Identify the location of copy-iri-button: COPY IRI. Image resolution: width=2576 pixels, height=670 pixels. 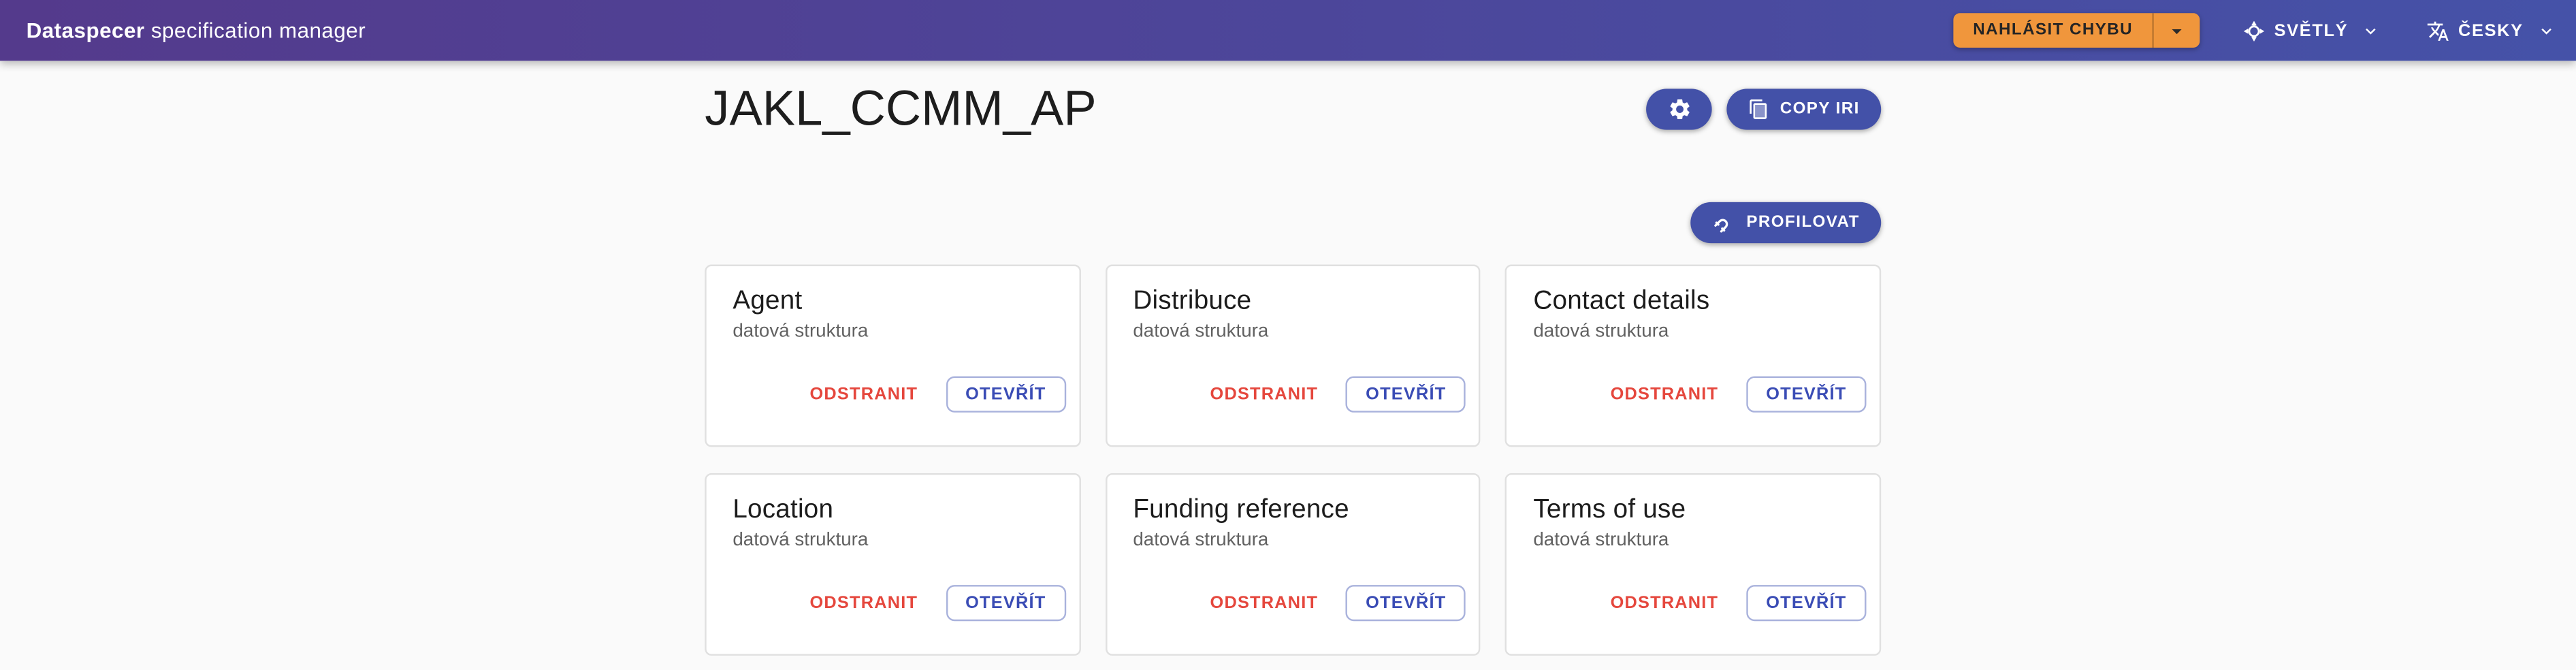
(1805, 109).